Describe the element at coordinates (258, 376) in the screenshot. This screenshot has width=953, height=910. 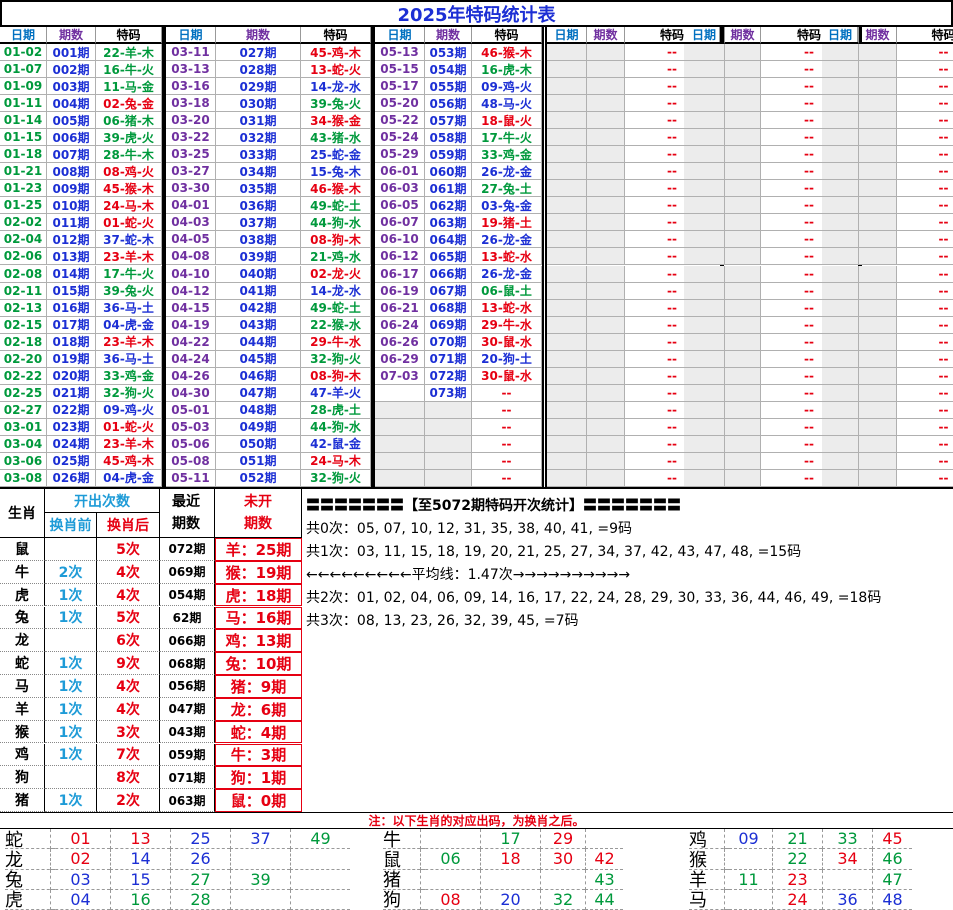
I see `issue-cell: 046期` at that location.